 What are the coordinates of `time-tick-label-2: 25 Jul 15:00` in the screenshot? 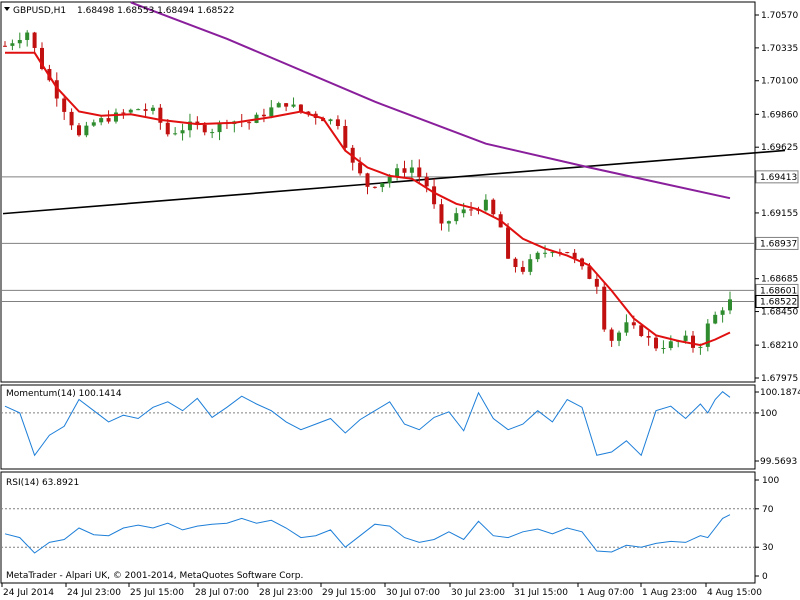 It's located at (157, 593).